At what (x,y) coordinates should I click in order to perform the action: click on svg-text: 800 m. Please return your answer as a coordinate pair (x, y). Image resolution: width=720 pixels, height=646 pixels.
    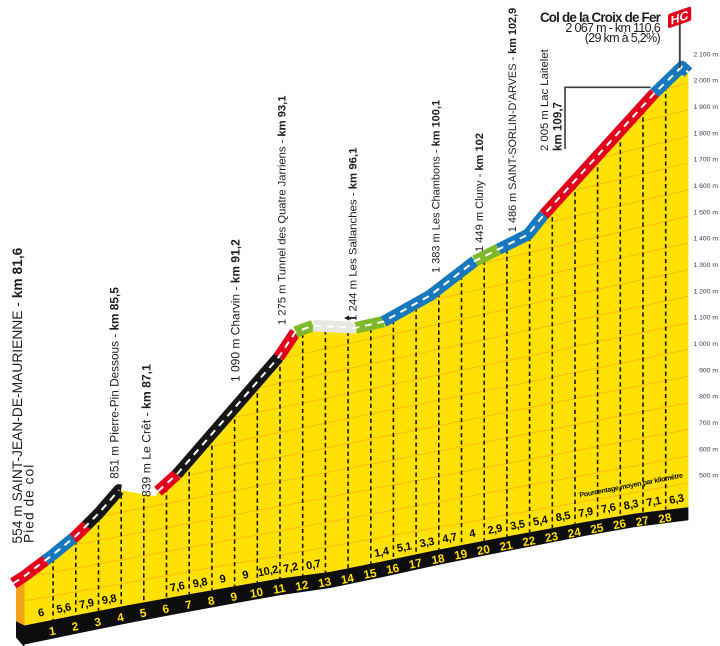
    Looking at the image, I should click on (708, 397).